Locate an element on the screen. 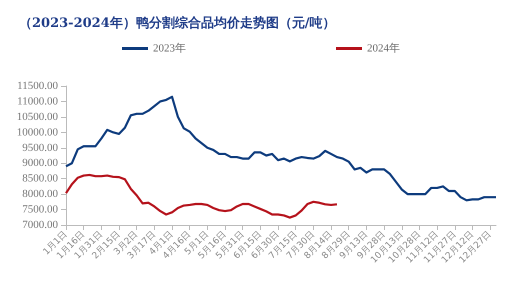 This screenshot has width=522, height=295. y-tick-label: 11500.00 is located at coordinates (37, 86).